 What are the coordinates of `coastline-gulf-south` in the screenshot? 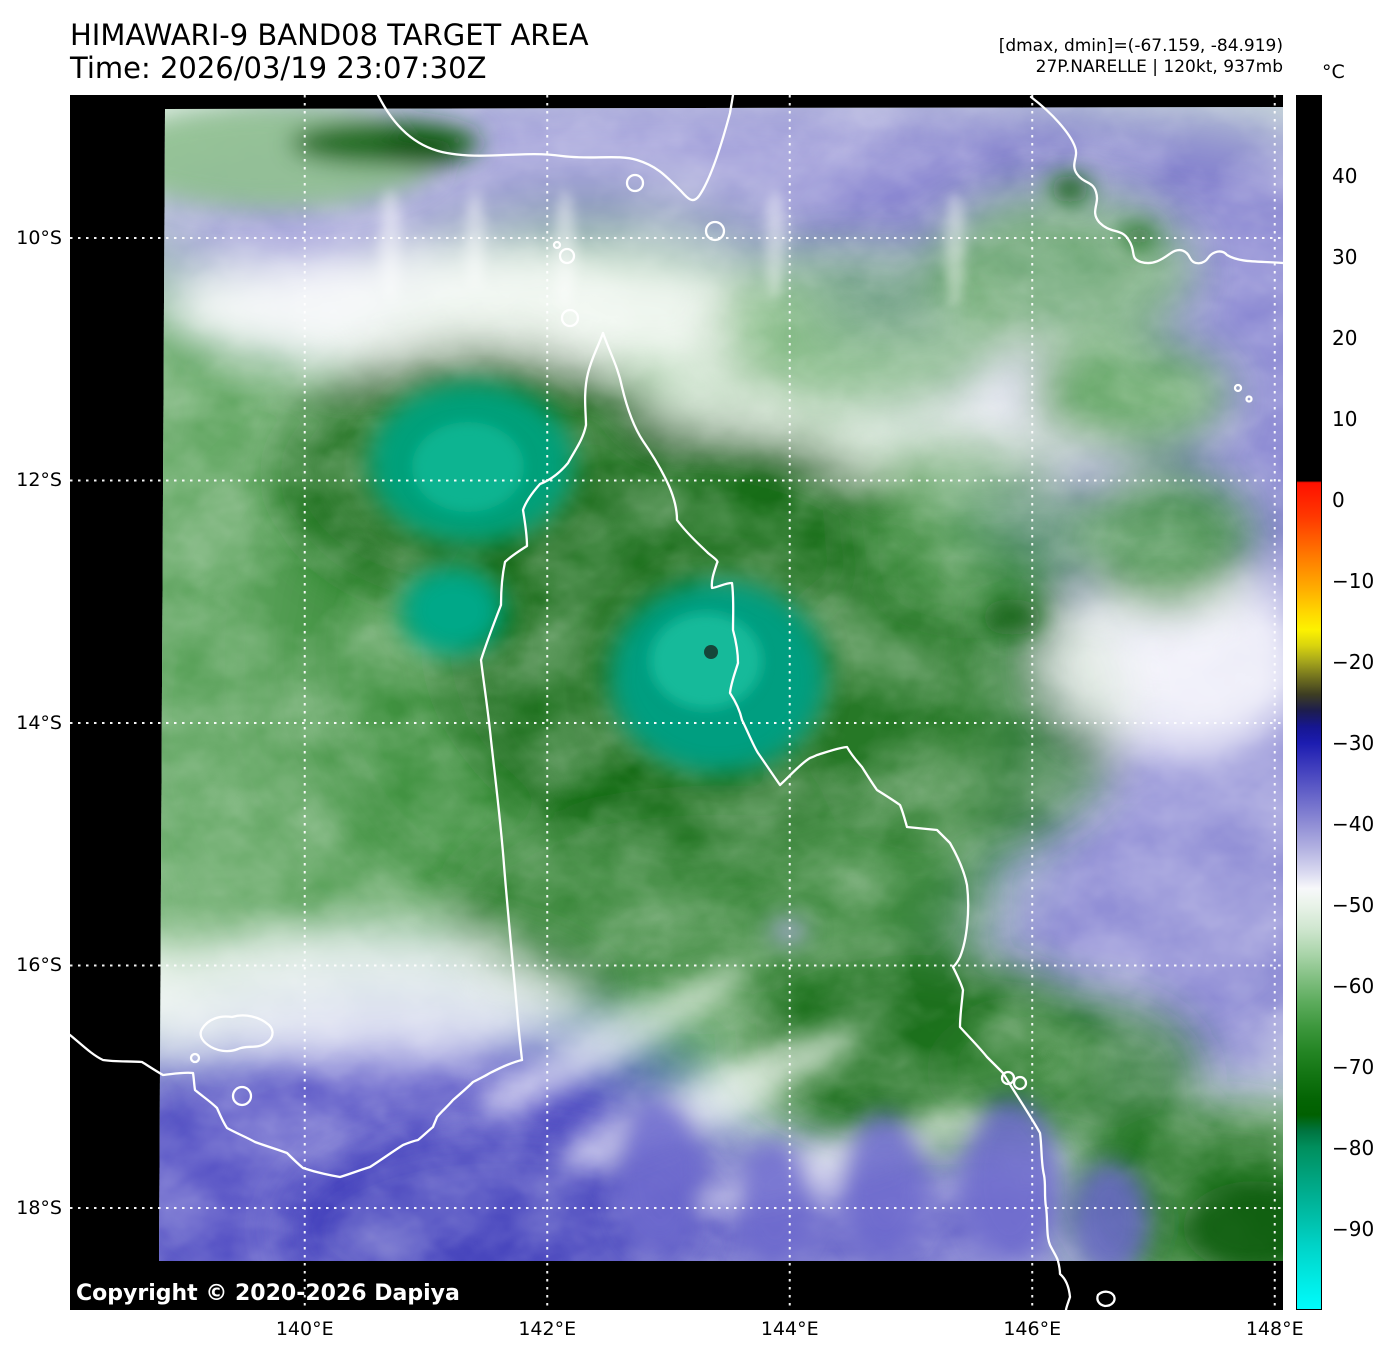 It's located at (297, 1106).